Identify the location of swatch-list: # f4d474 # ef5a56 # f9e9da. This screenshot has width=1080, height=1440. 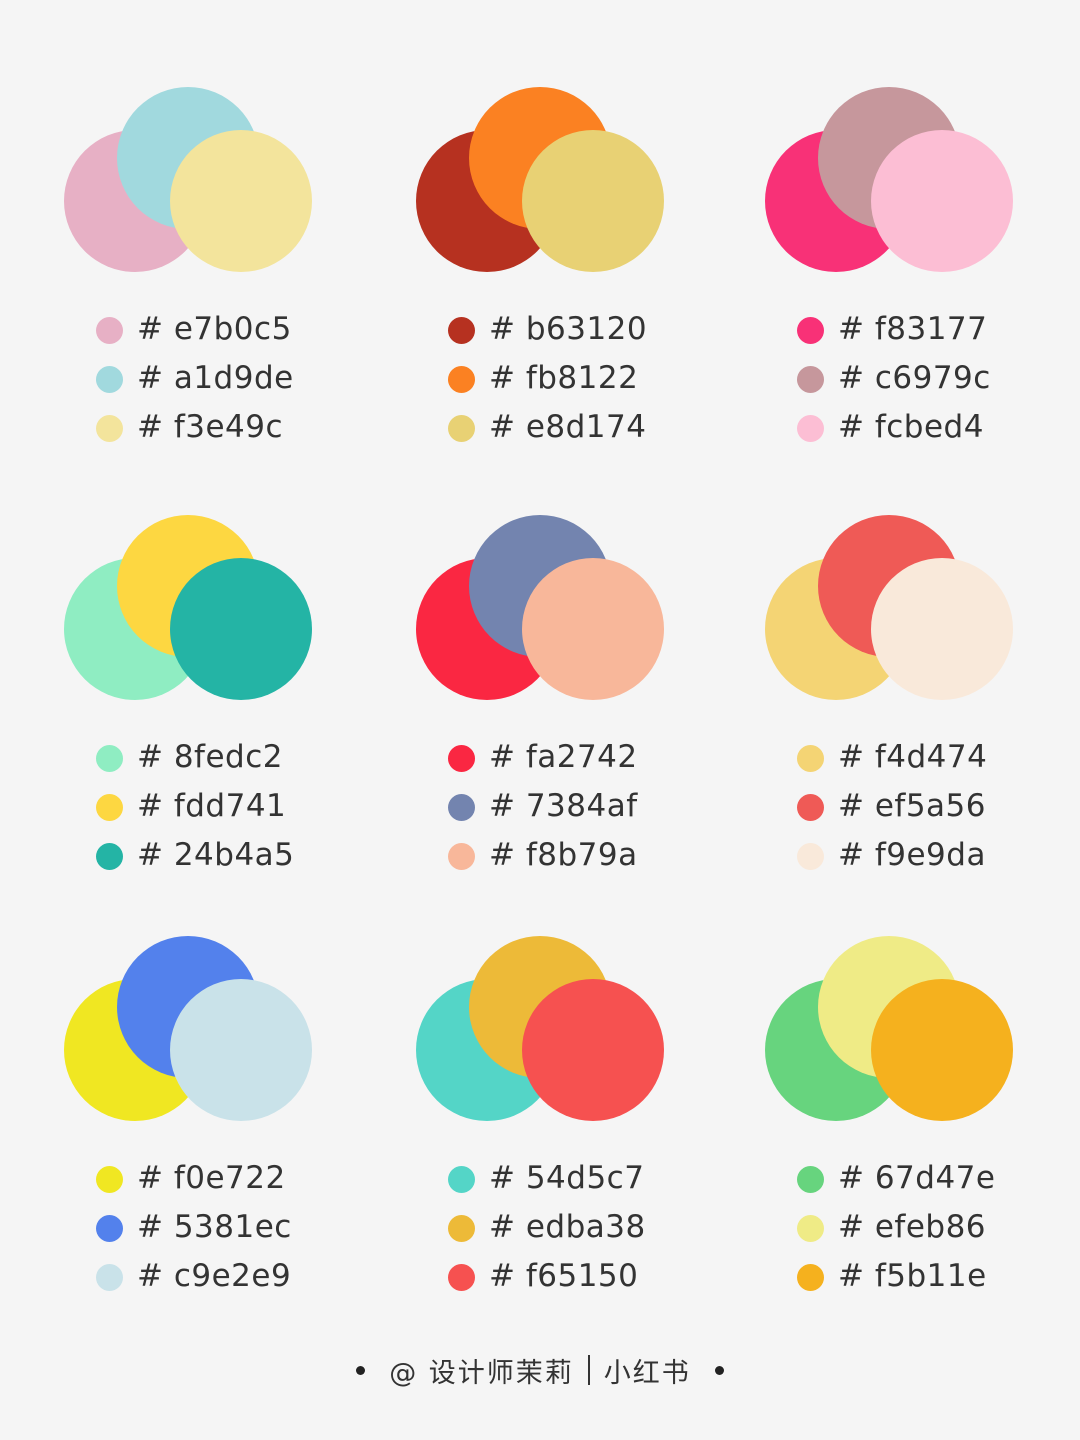
(921, 807).